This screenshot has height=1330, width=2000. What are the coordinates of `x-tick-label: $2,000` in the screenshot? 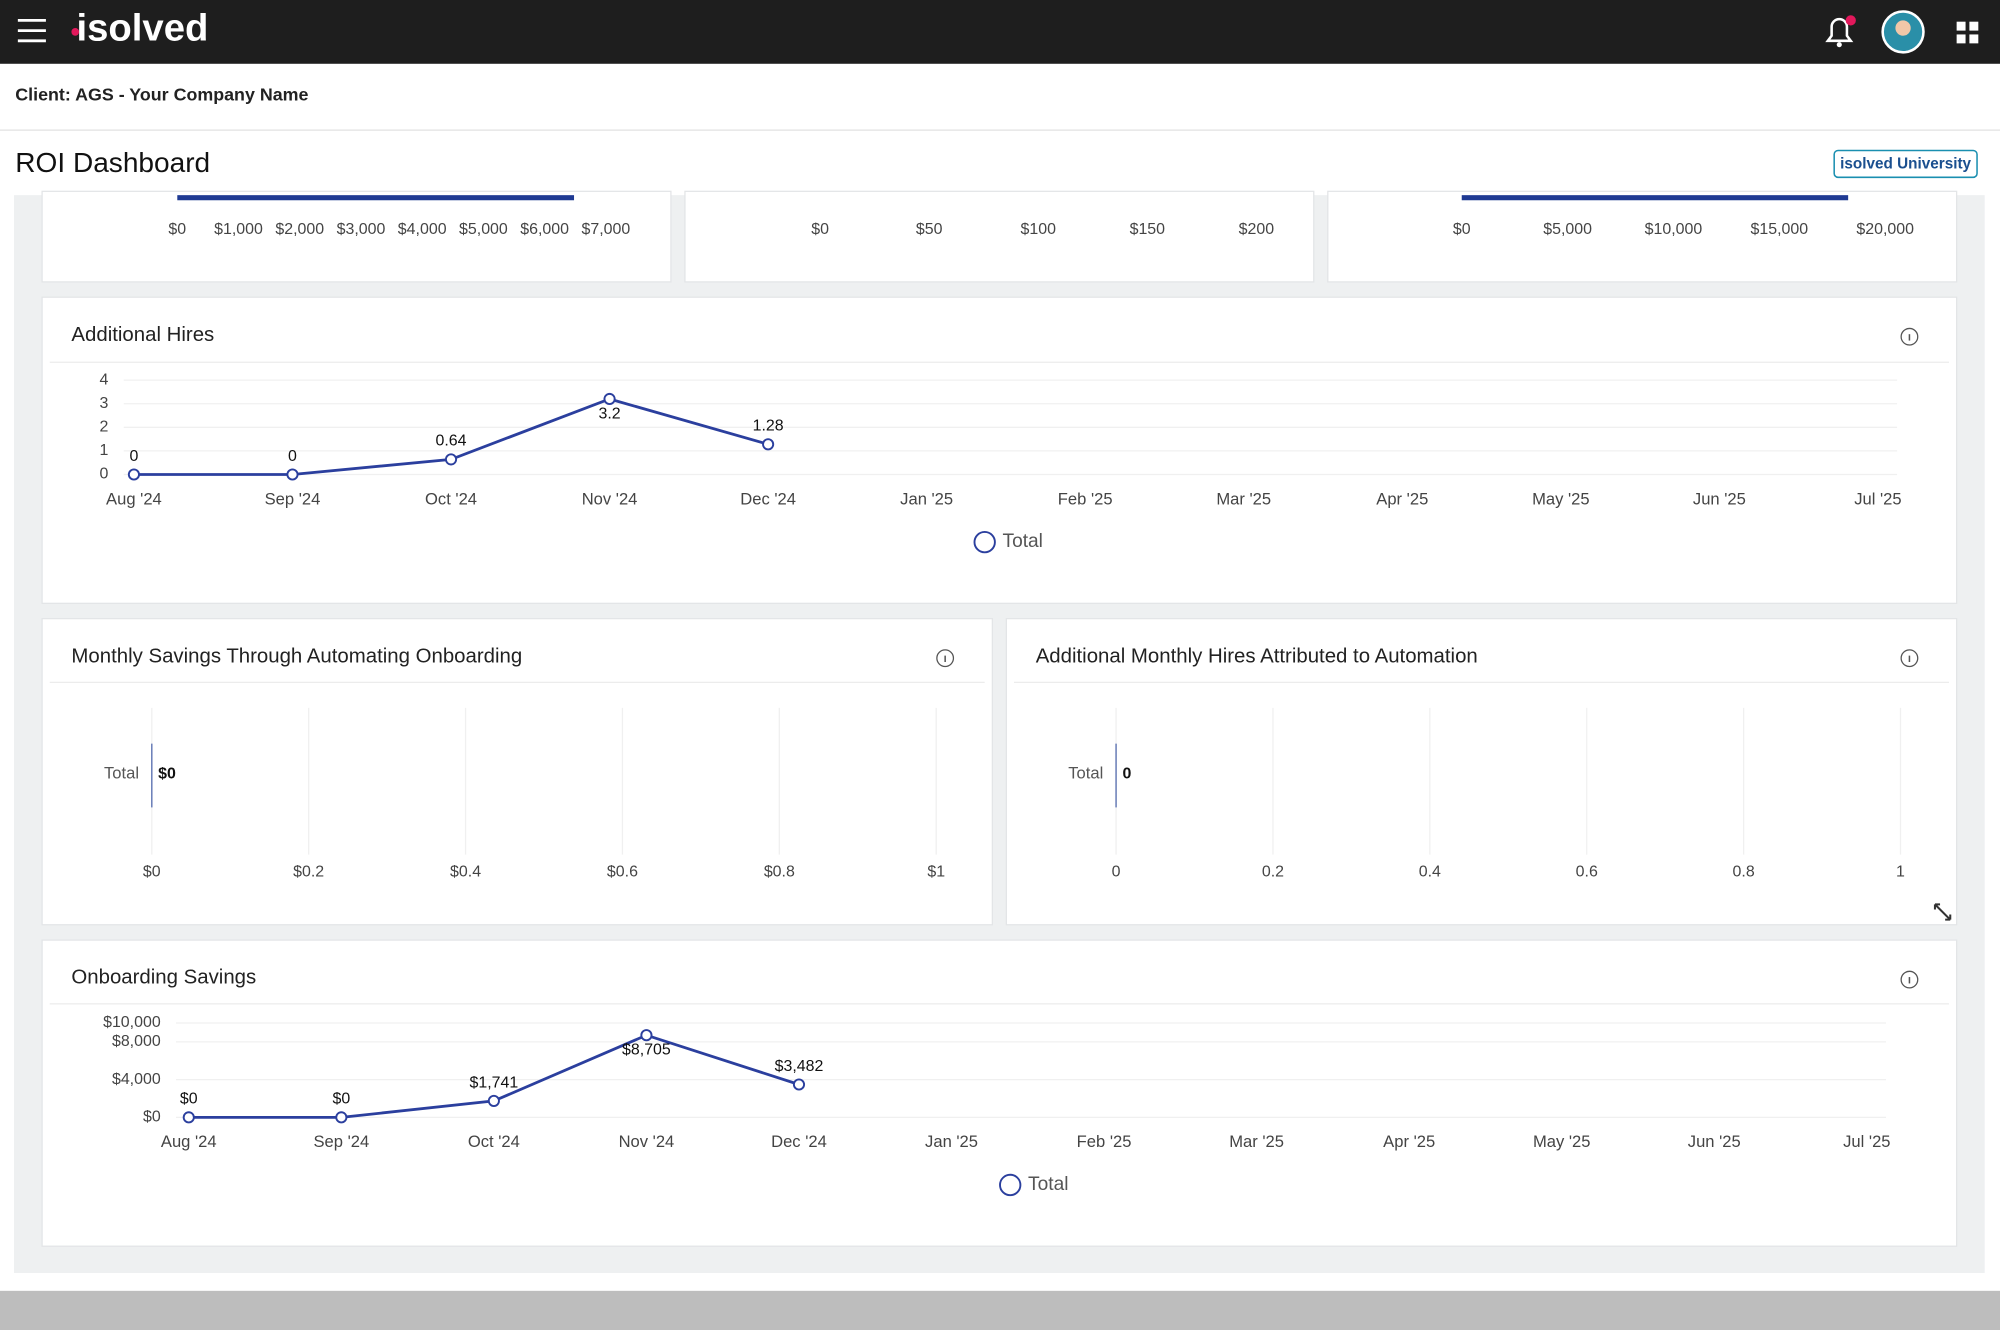 It's located at (299, 229).